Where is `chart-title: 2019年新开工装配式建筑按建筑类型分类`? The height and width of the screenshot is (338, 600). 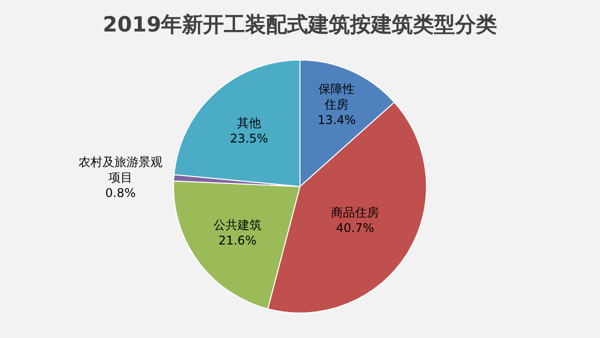
chart-title: 2019年新开工装配式建筑按建筑类型分类 is located at coordinates (300, 24).